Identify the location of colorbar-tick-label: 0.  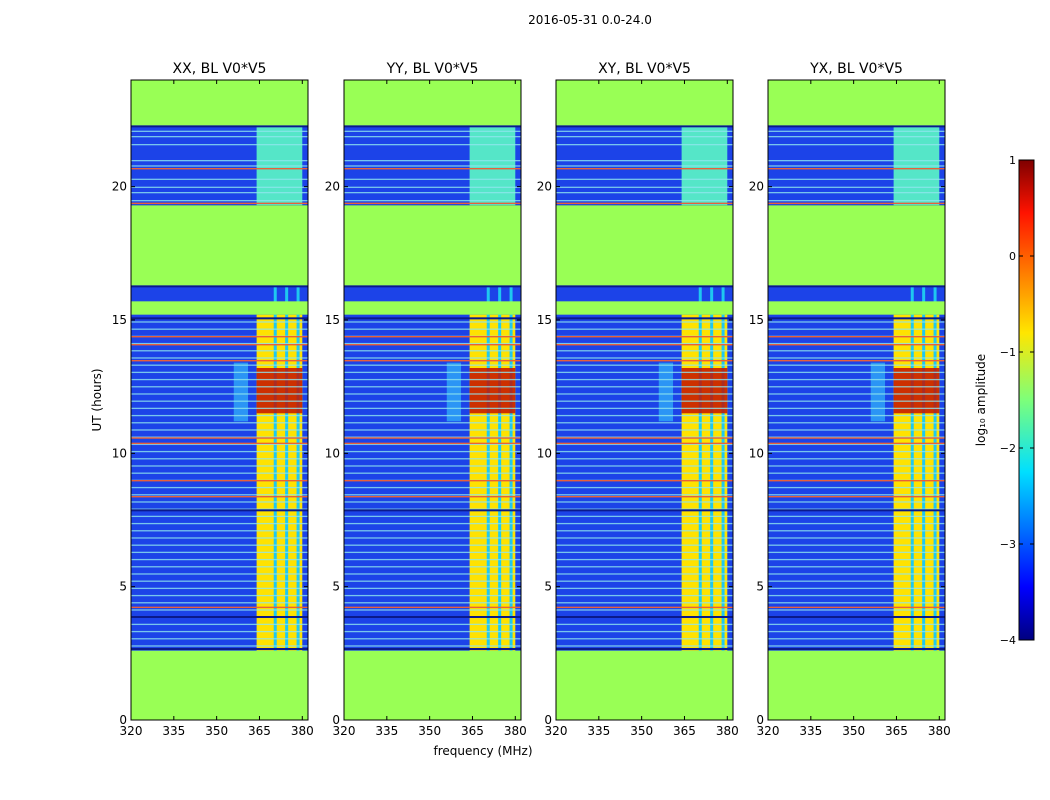
(1012, 256).